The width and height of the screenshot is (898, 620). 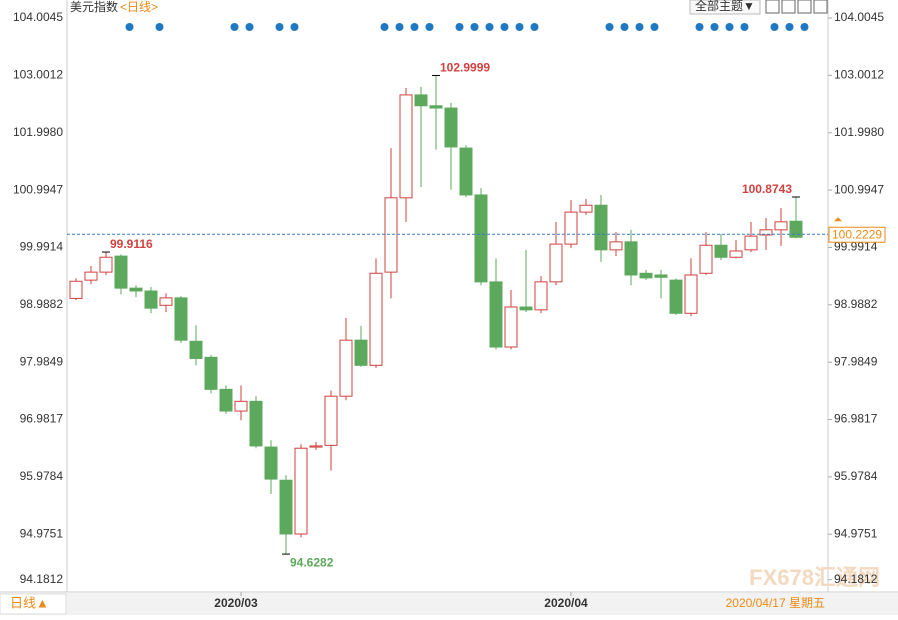 I want to click on y-tick-label-right: 94.9751, so click(x=856, y=533).